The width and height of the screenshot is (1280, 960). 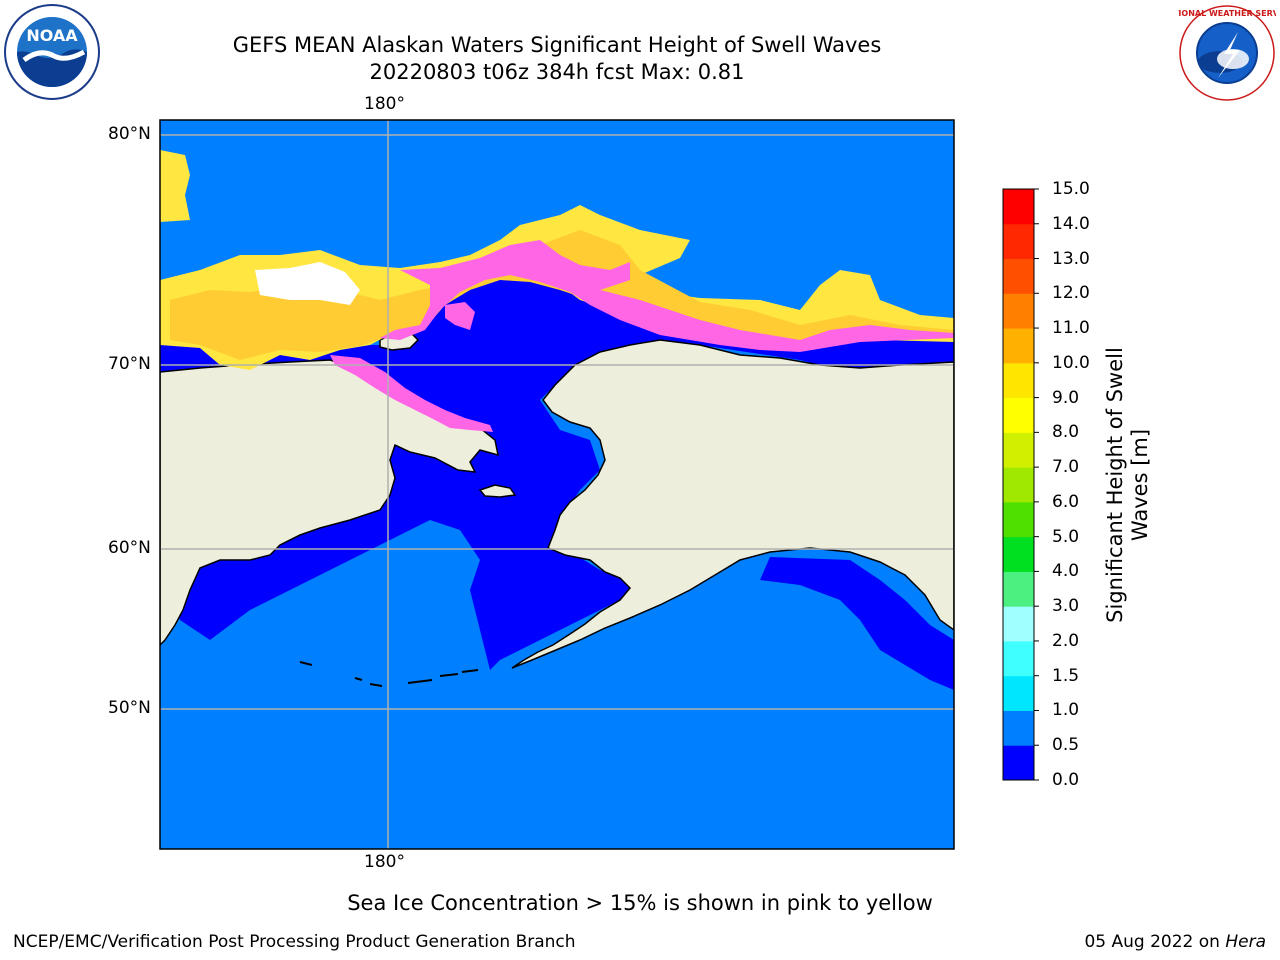 What do you see at coordinates (1071, 328) in the screenshot?
I see `colorbar-tick-label: 11.0` at bounding box center [1071, 328].